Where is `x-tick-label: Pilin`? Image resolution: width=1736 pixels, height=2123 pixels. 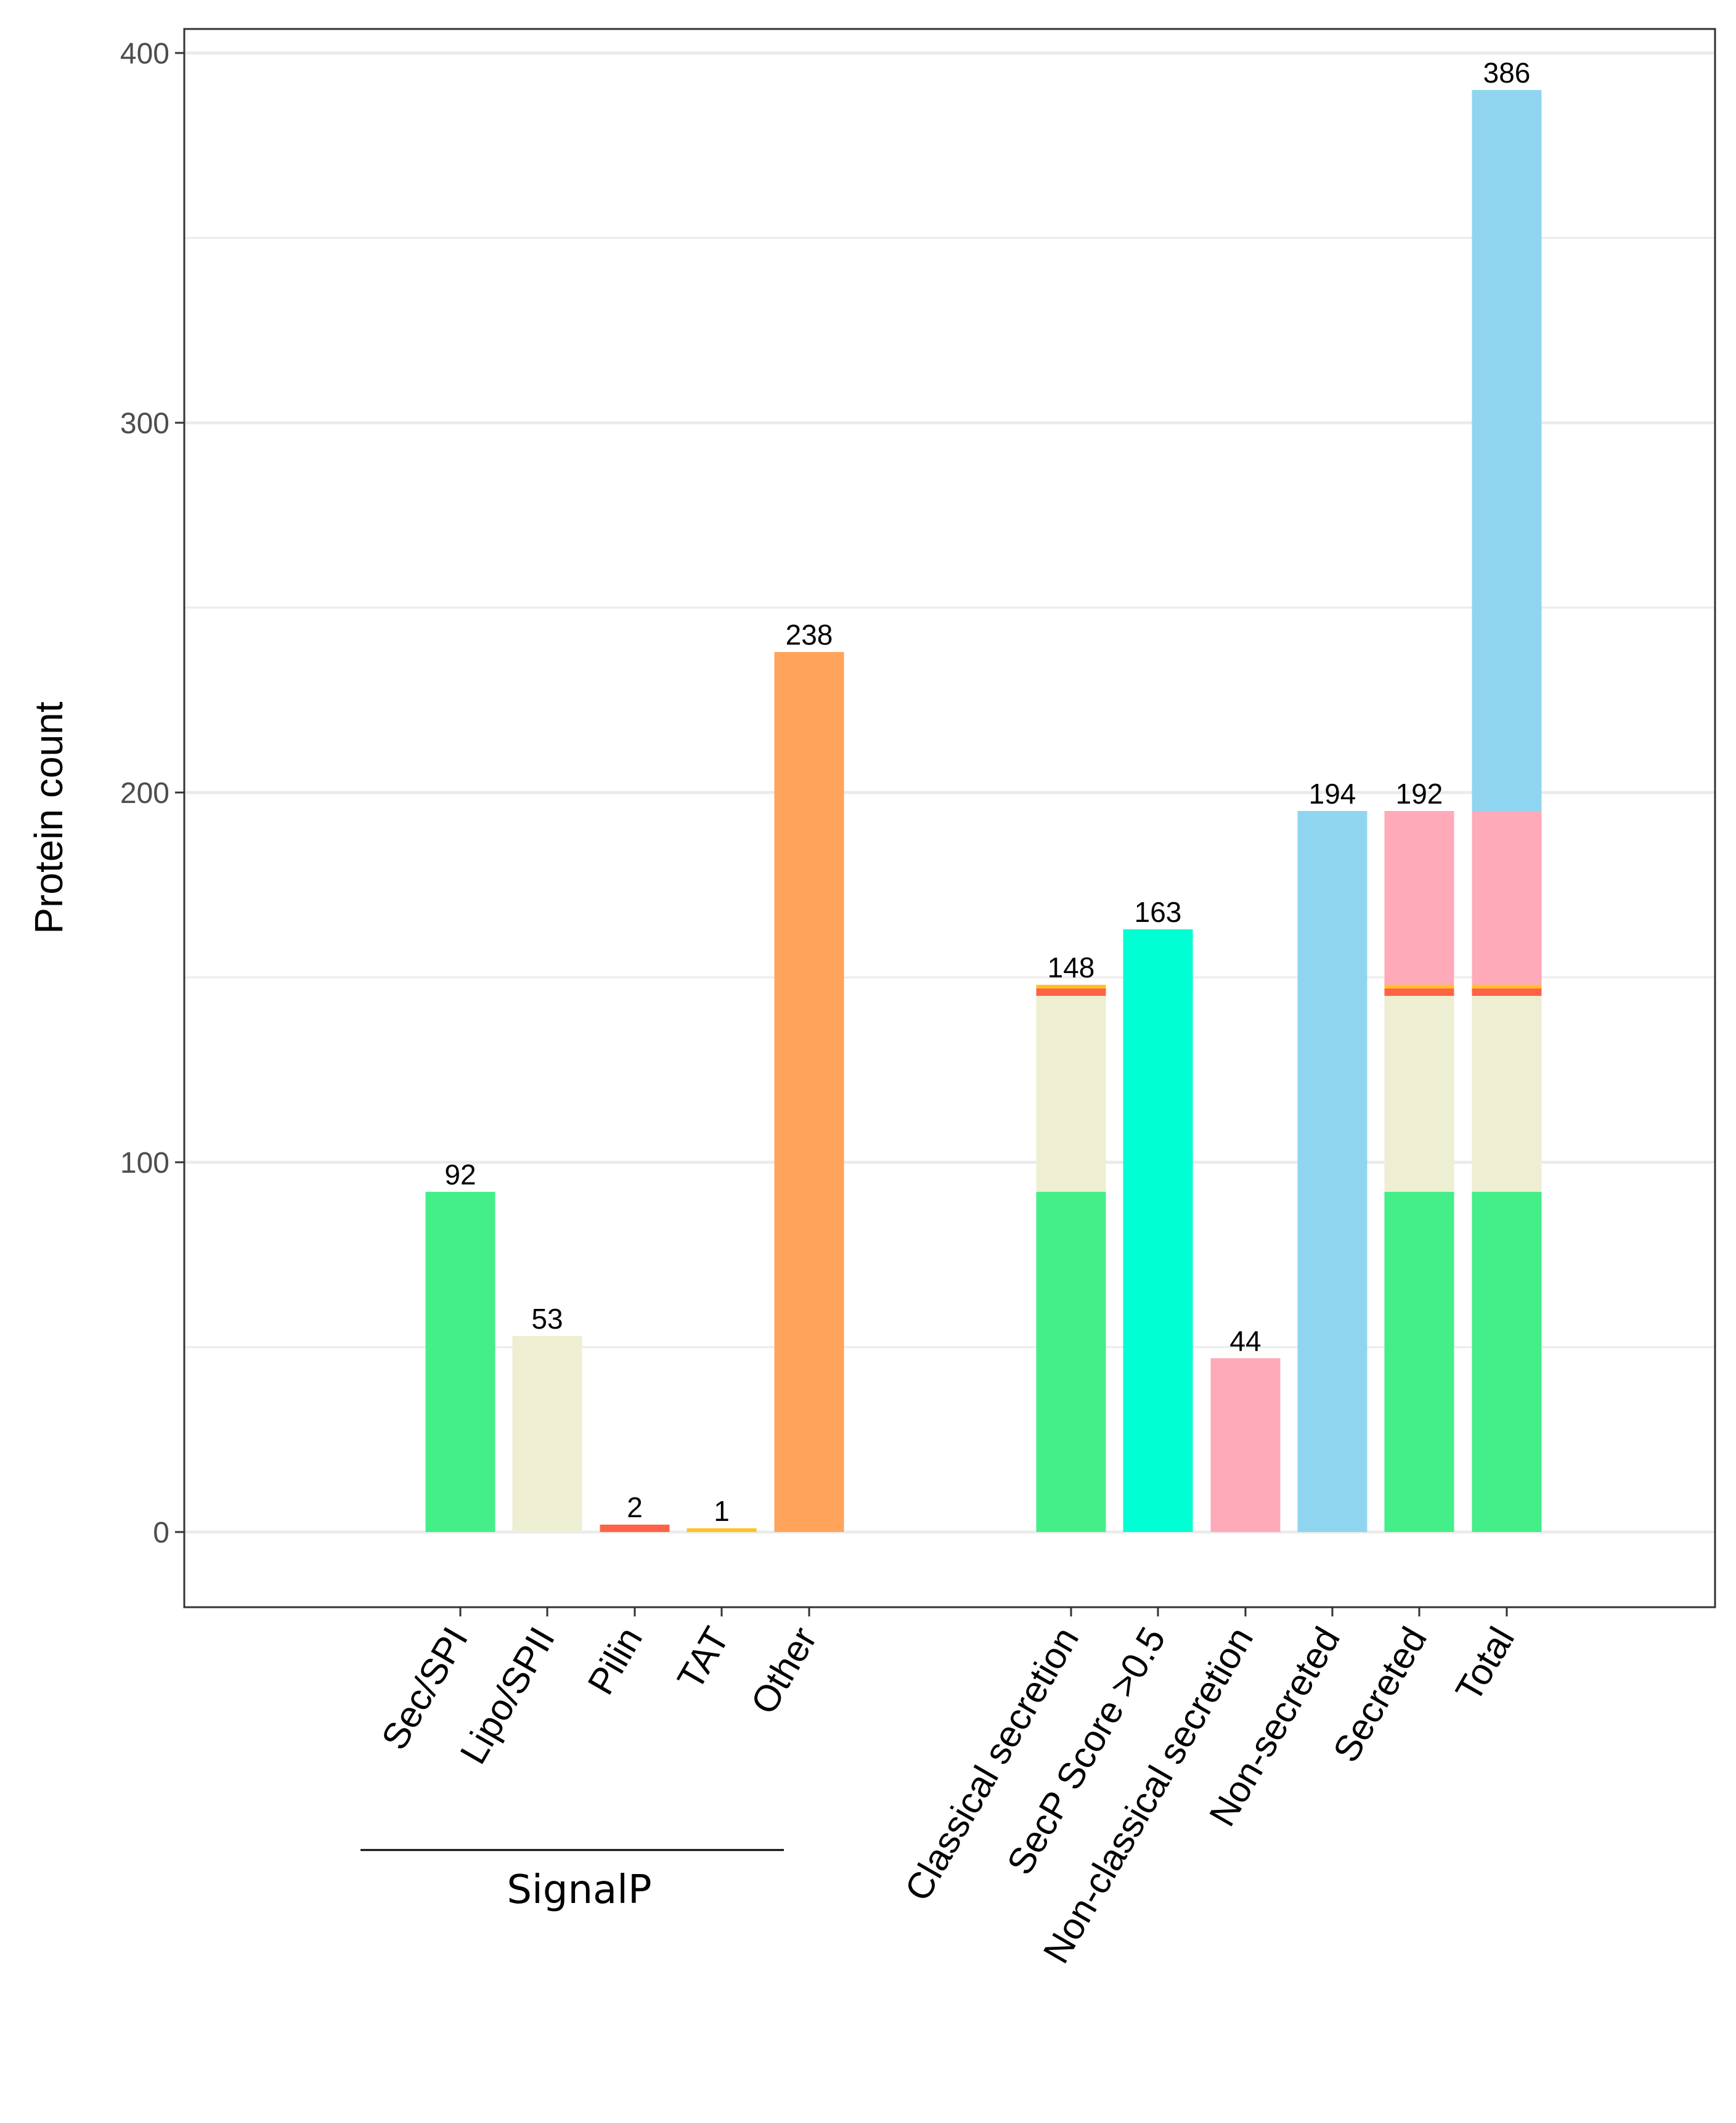
x-tick-label: Pilin is located at coordinates (615, 1660).